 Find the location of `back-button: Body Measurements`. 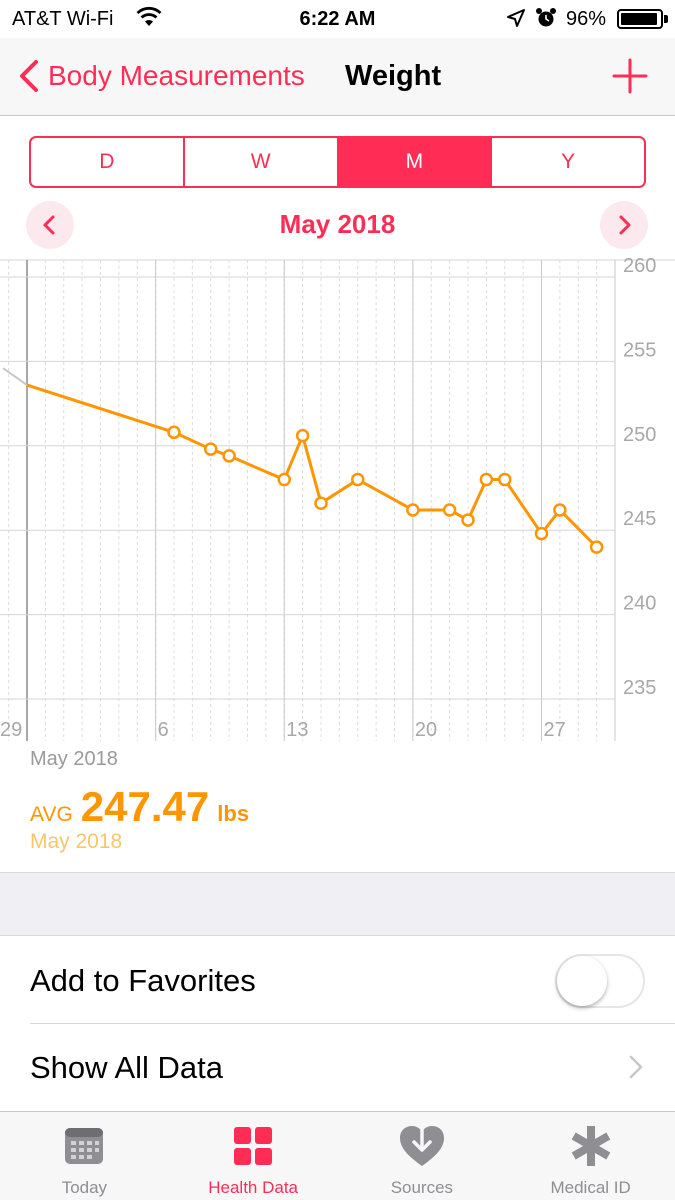

back-button: Body Measurements is located at coordinates (159, 76).